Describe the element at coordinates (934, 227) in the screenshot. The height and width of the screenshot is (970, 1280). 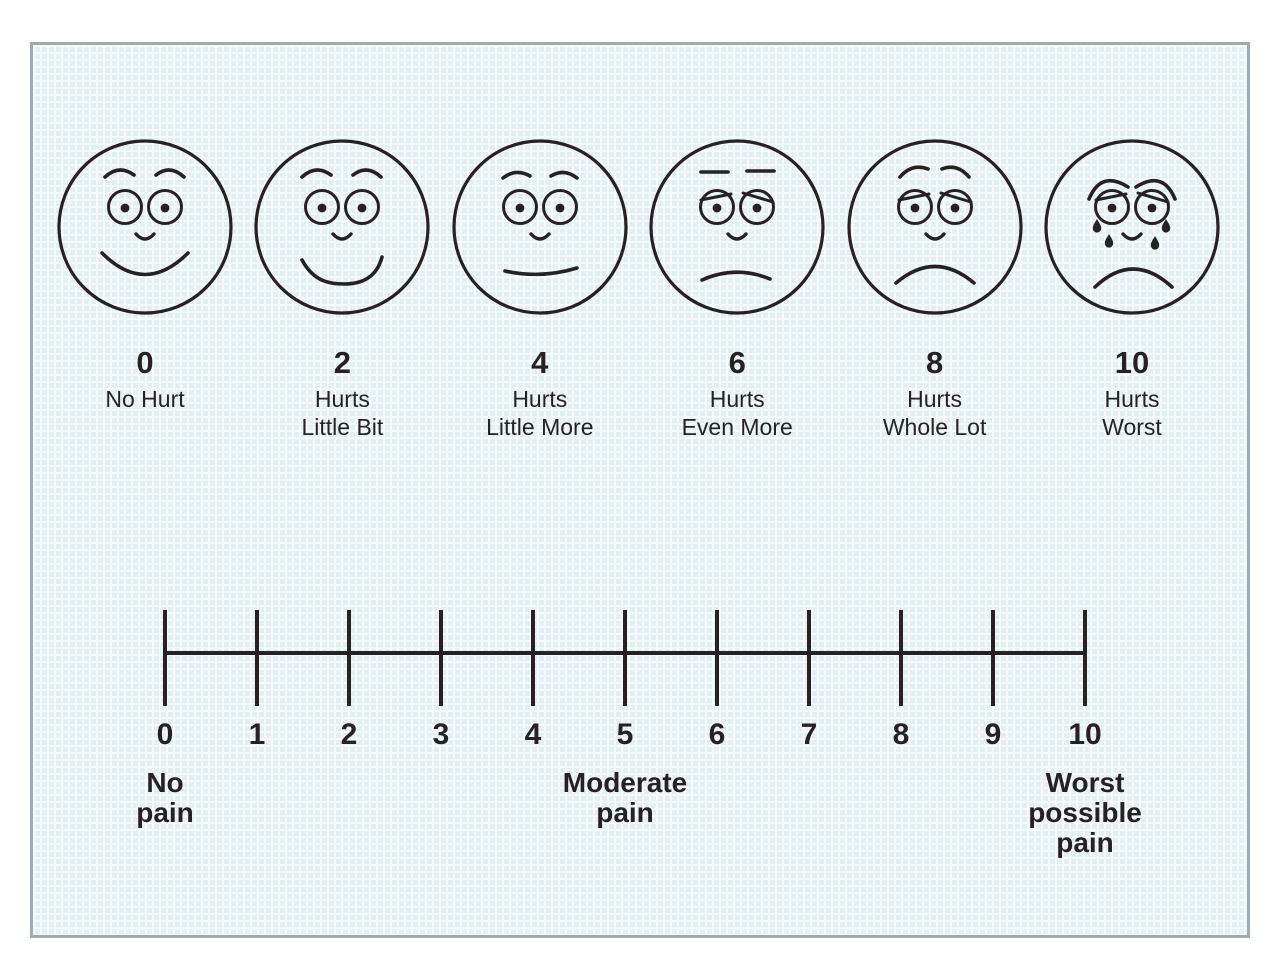
I see `face-hurts-whole-lot-icon` at that location.